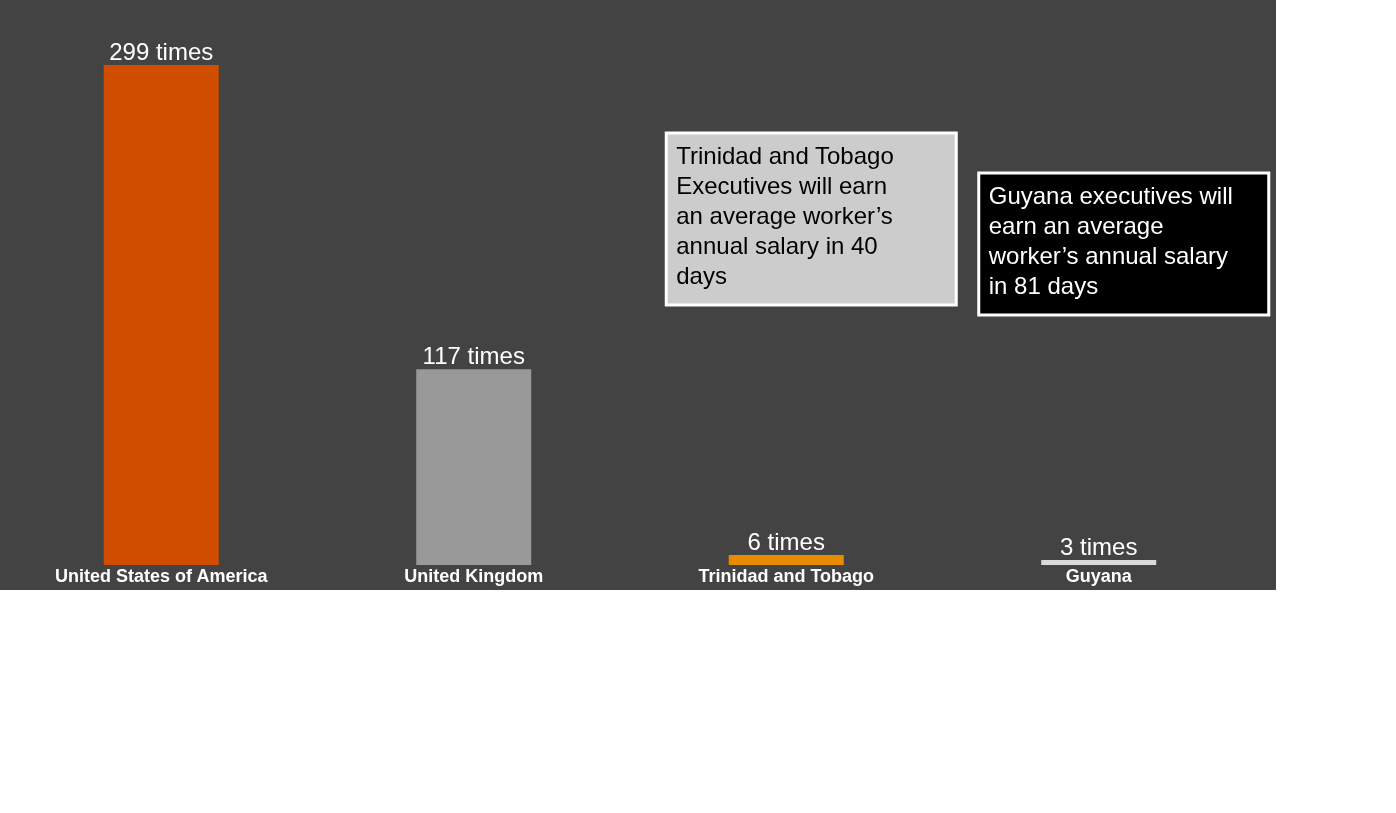 Image resolution: width=1396 pixels, height=813 pixels. I want to click on data-label: 3 times, so click(1099, 546).